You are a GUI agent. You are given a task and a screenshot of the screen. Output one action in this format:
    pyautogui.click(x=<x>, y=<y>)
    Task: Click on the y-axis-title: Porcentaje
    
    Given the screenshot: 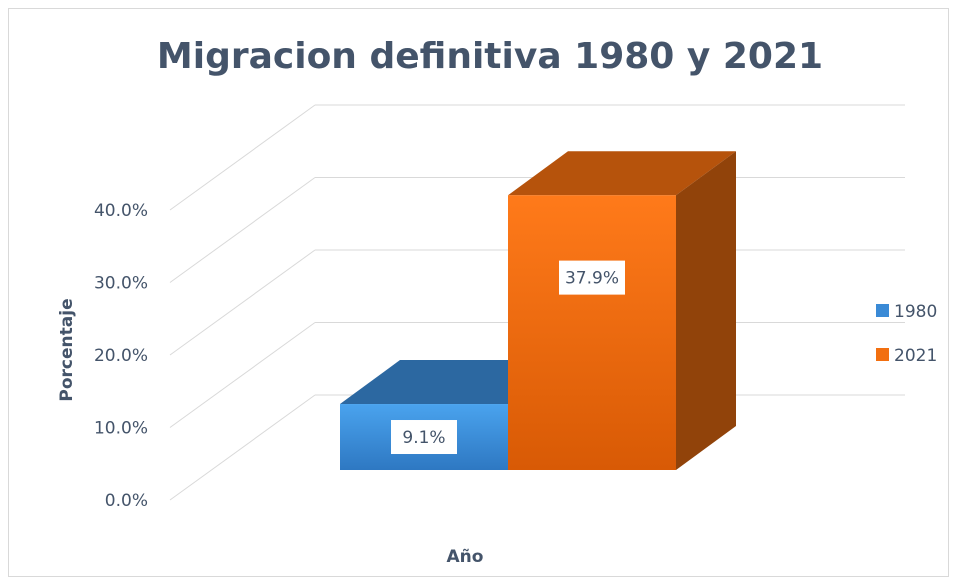 What is the action you would take?
    pyautogui.click(x=67, y=349)
    